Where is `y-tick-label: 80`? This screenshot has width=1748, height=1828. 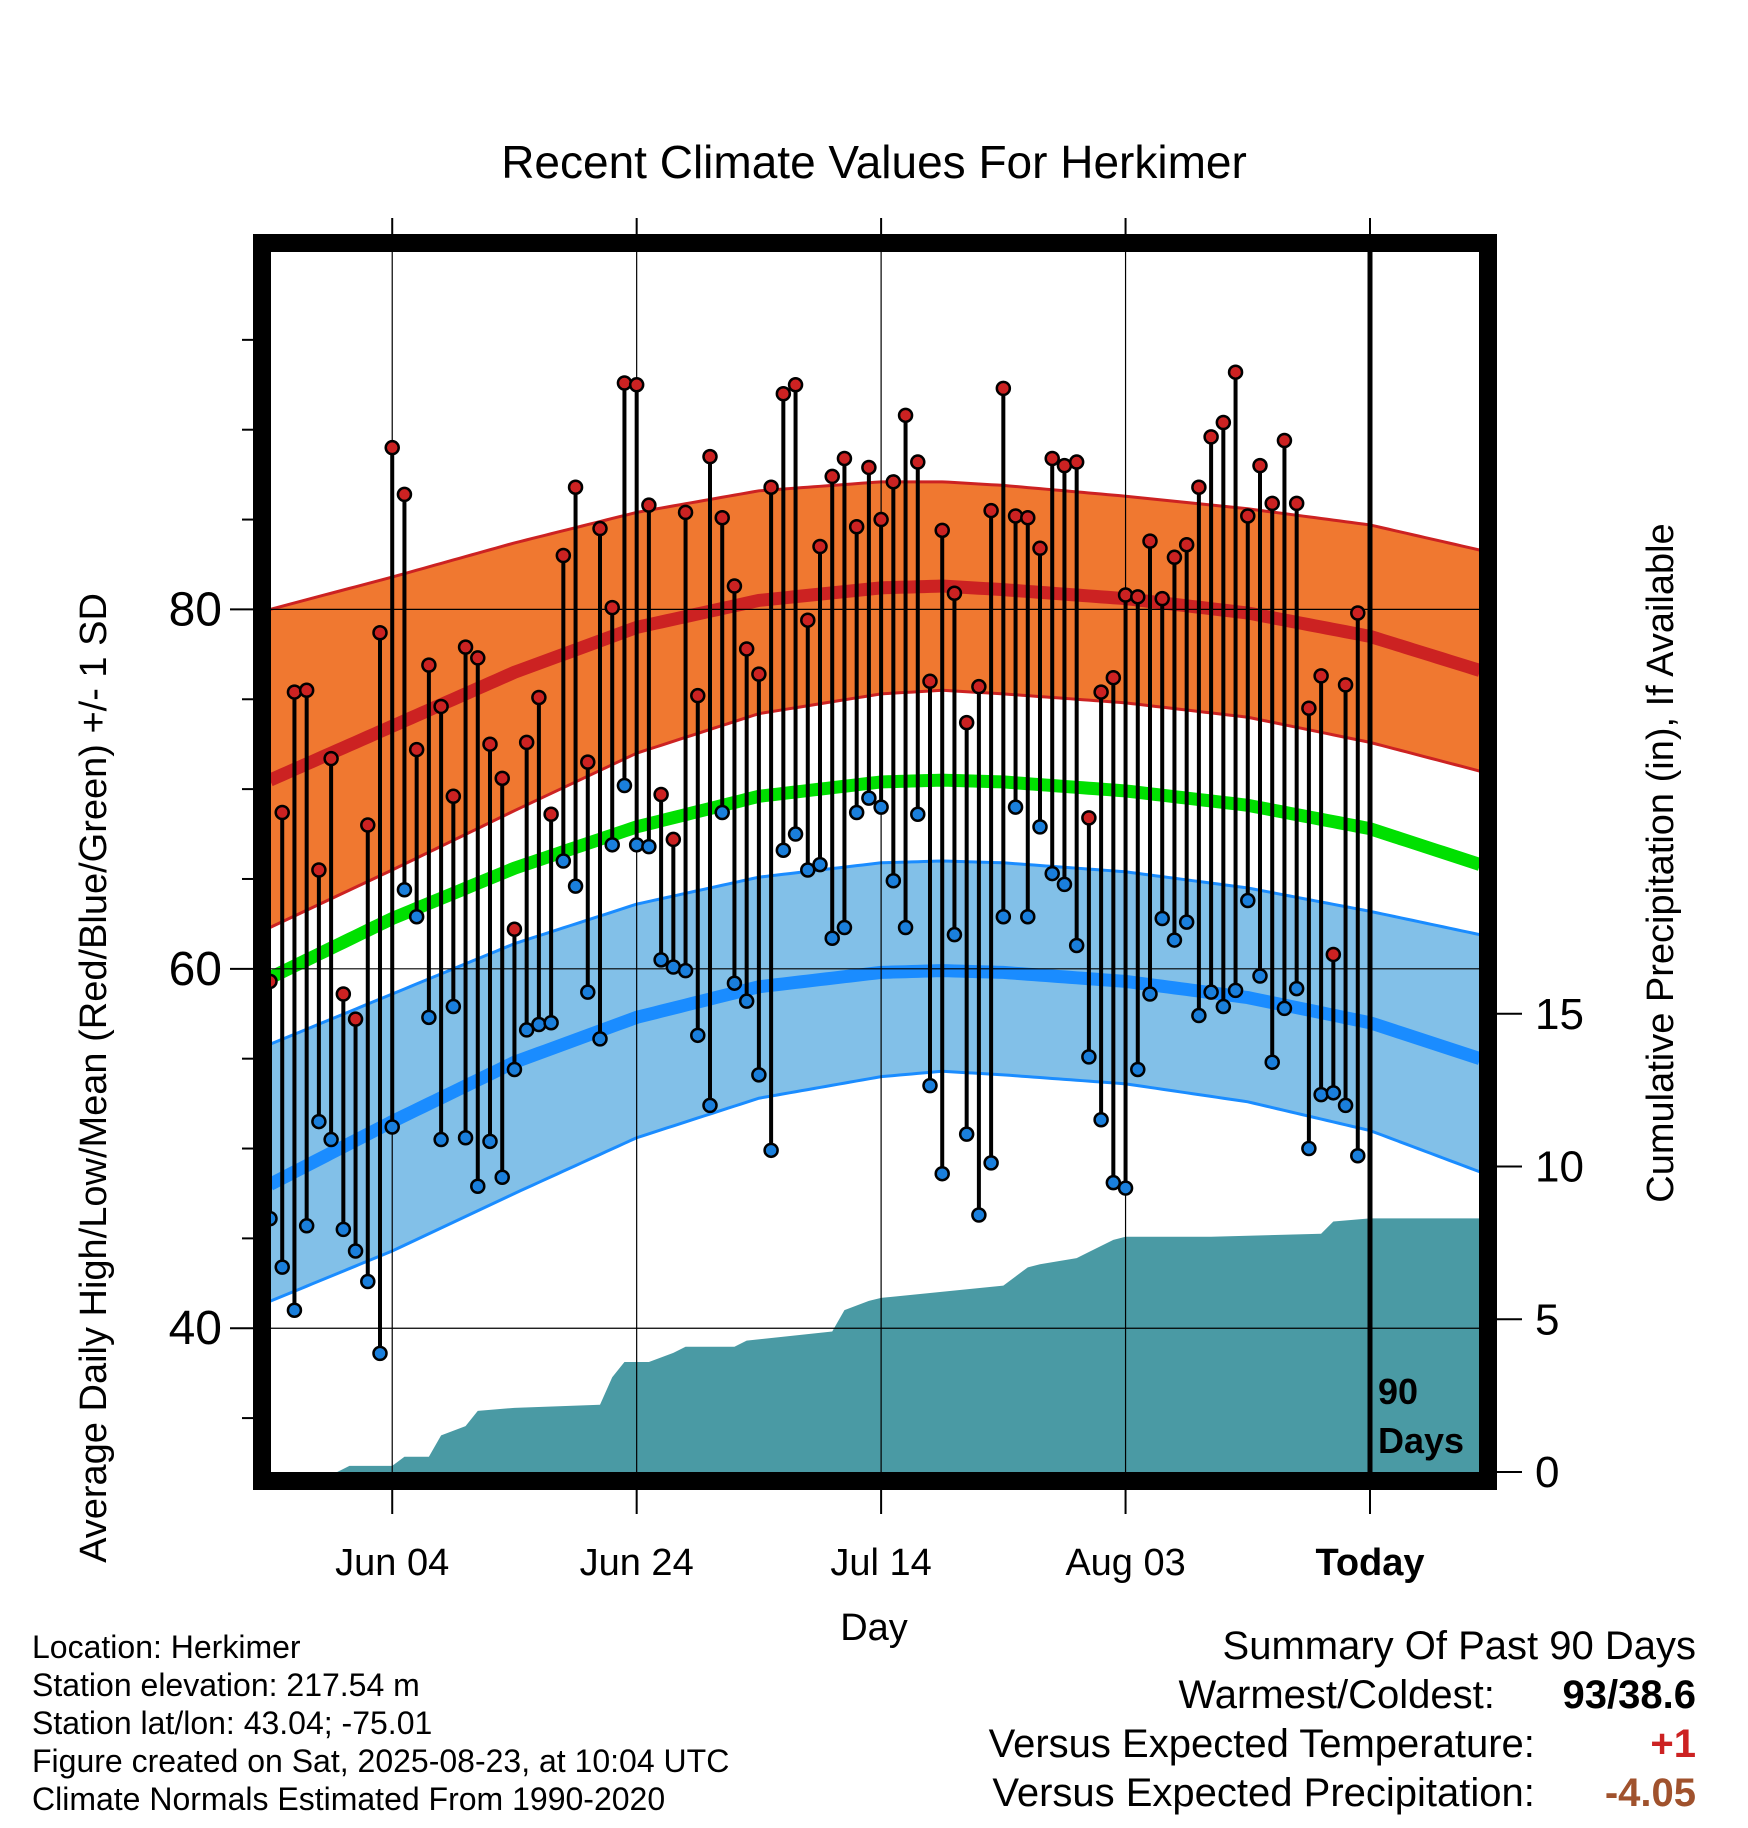 y-tick-label: 80 is located at coordinates (195, 609).